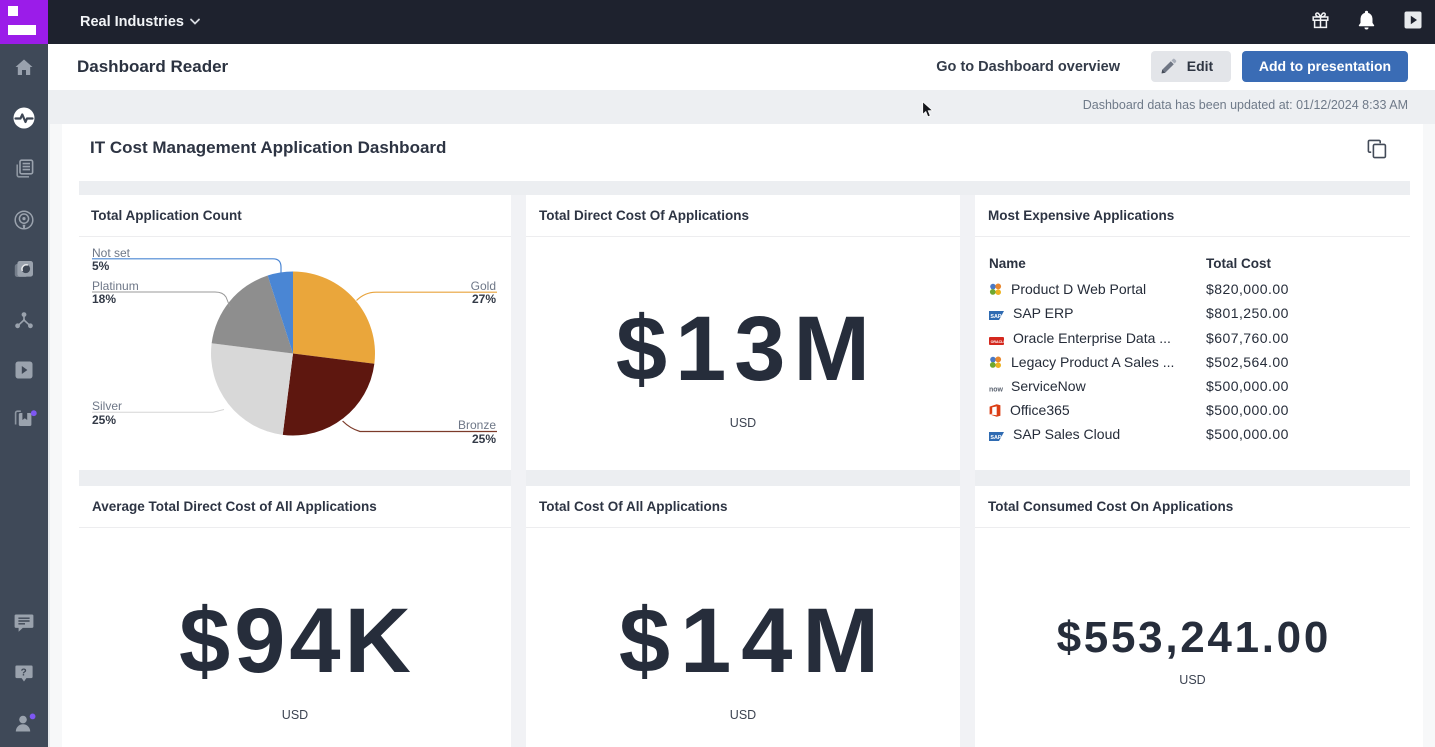 This screenshot has height=747, width=1435. Describe the element at coordinates (997, 341) in the screenshot. I see `svg-text: ORACLE` at that location.